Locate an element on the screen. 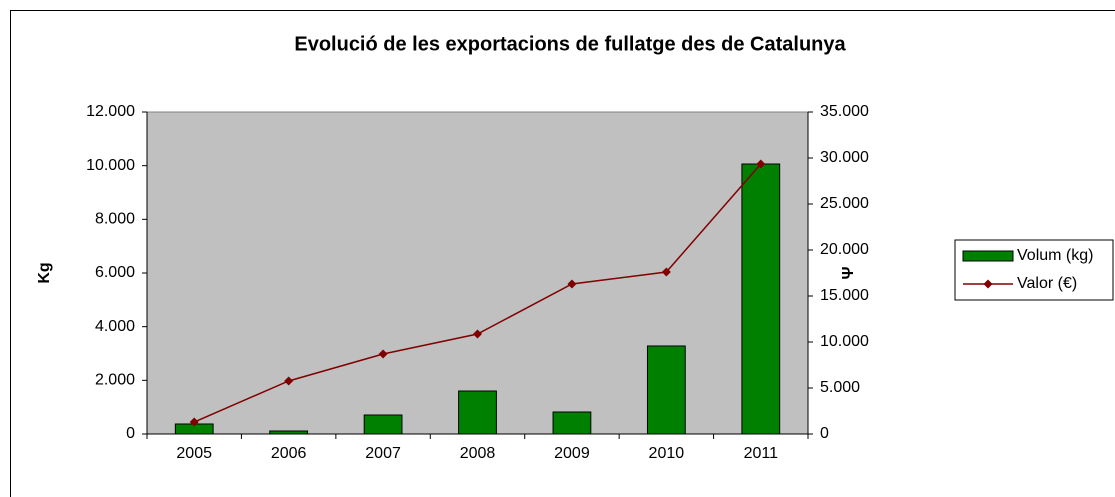 Image resolution: width=1115 pixels, height=497 pixels. y-tick-label: 4.000 is located at coordinates (115, 326).